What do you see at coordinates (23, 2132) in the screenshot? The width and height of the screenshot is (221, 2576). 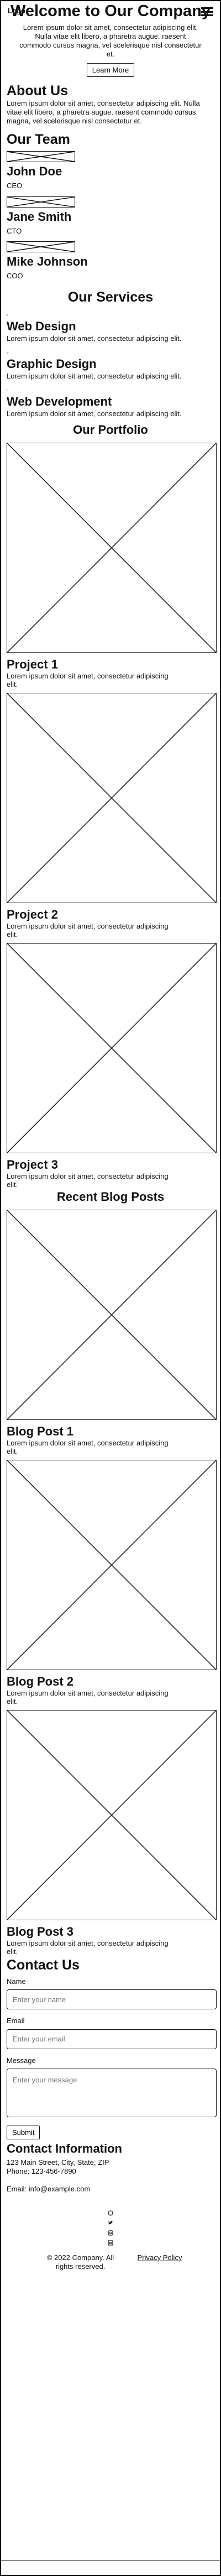 I see `submit-button: Submit` at bounding box center [23, 2132].